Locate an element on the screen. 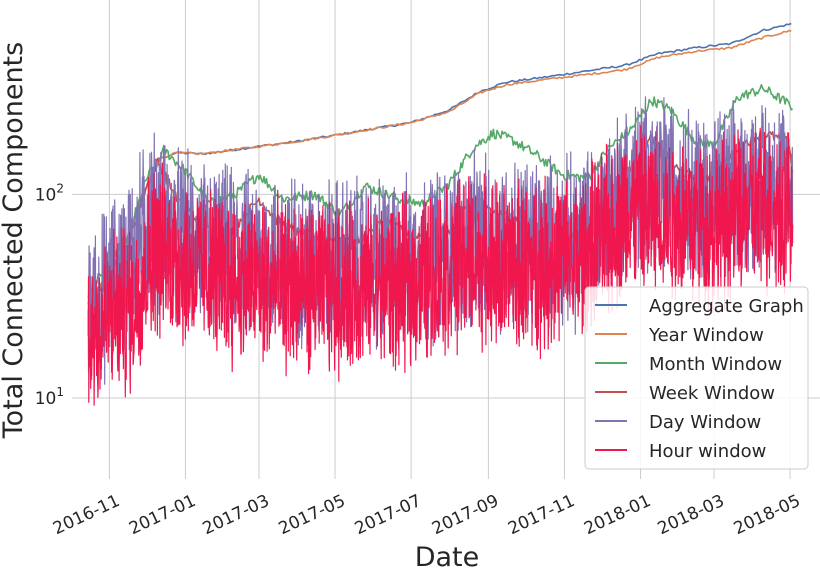 This screenshot has height=573, width=820. legend-box is located at coordinates (696, 378).